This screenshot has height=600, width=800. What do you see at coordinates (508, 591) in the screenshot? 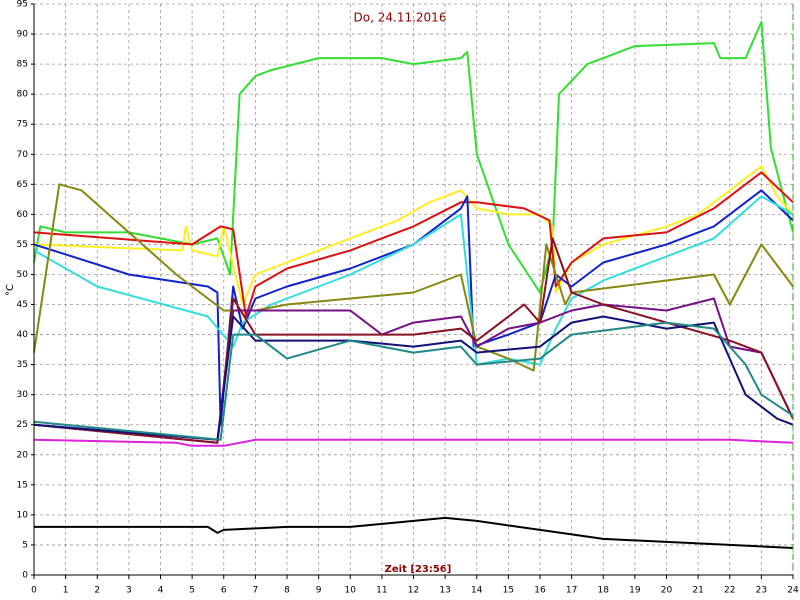
I see `x-tick-label: 15` at bounding box center [508, 591].